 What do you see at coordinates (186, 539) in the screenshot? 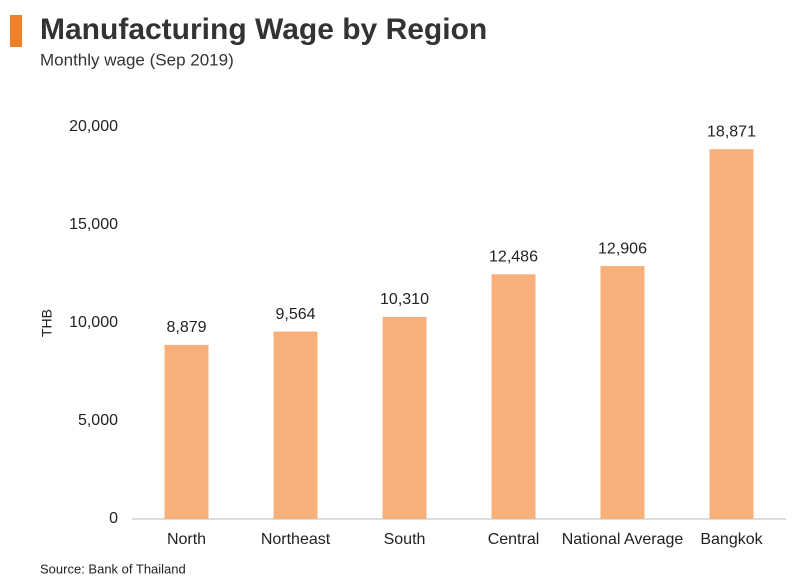
I see `x-tick-label: North` at bounding box center [186, 539].